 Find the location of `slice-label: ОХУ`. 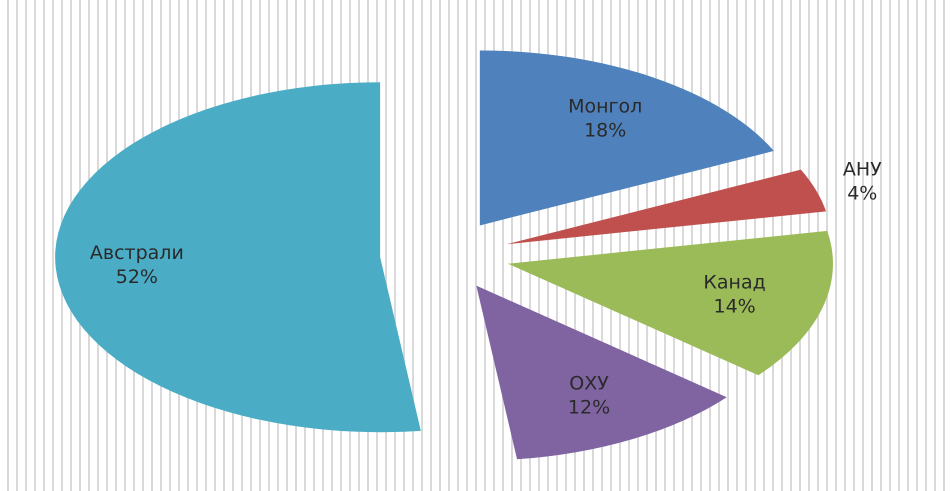

slice-label: ОХУ is located at coordinates (589, 384).